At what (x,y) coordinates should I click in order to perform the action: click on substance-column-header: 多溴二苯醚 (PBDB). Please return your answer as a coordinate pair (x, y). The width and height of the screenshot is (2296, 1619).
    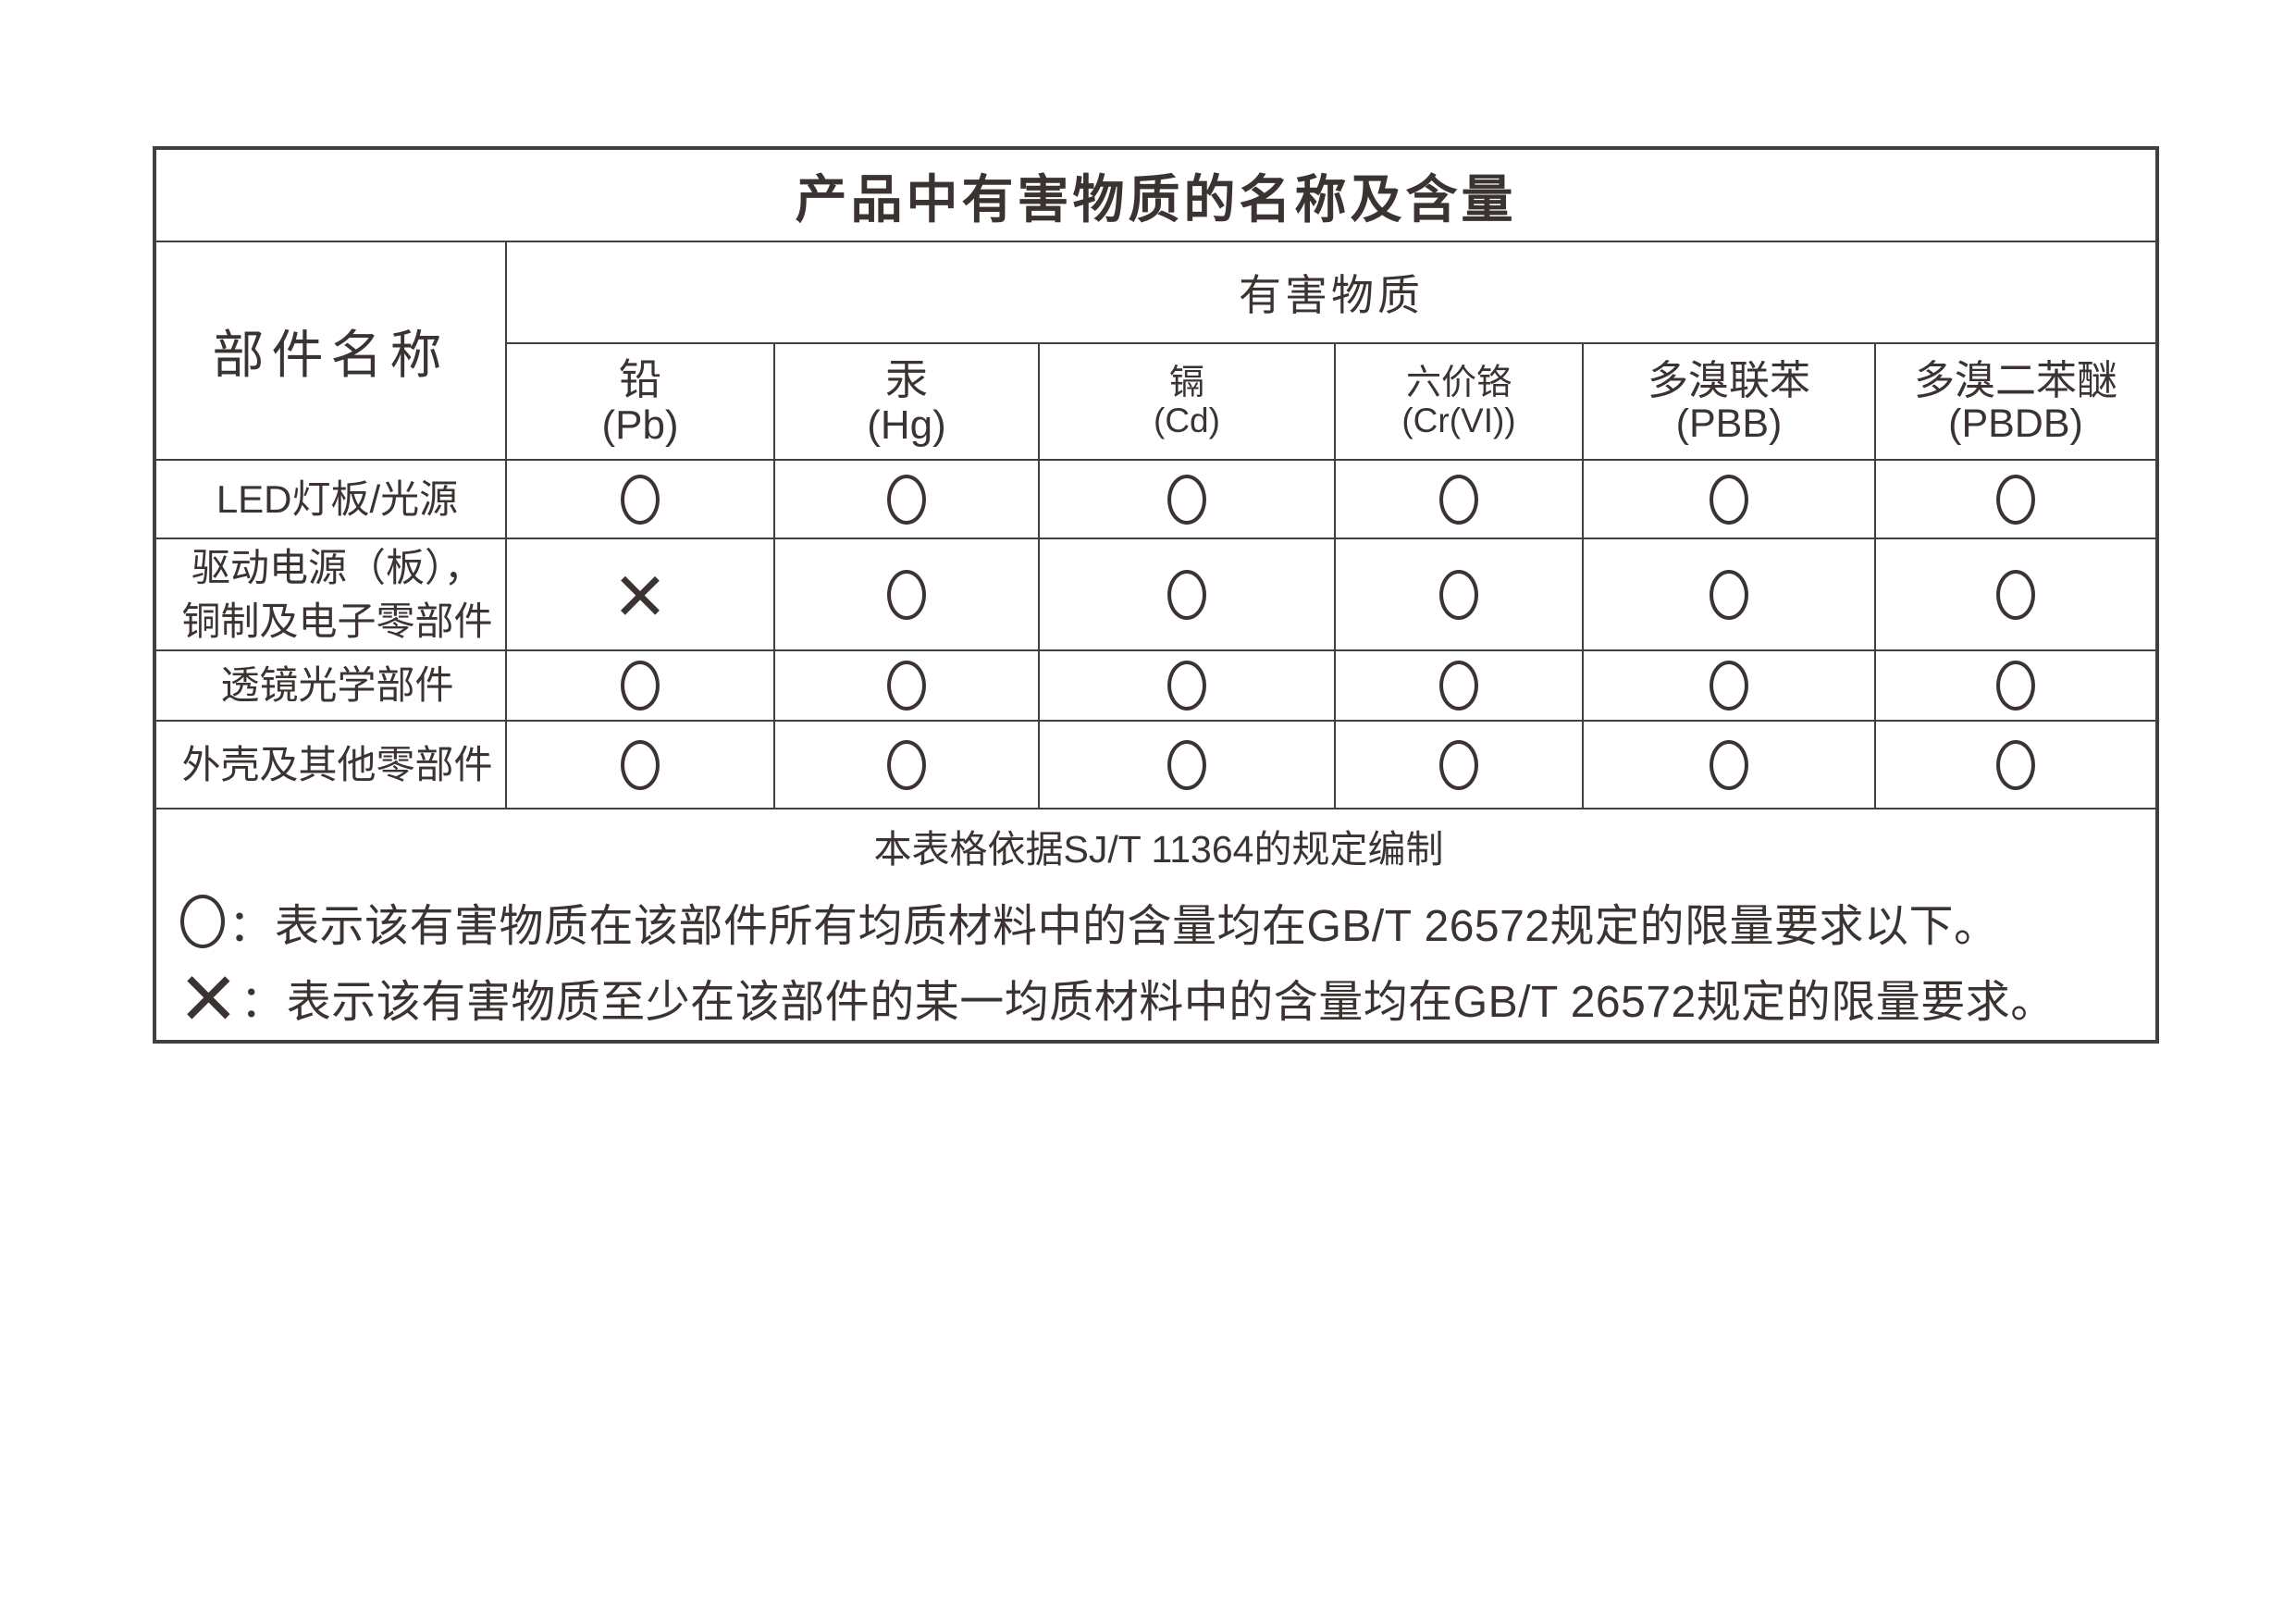
    Looking at the image, I should click on (2016, 401).